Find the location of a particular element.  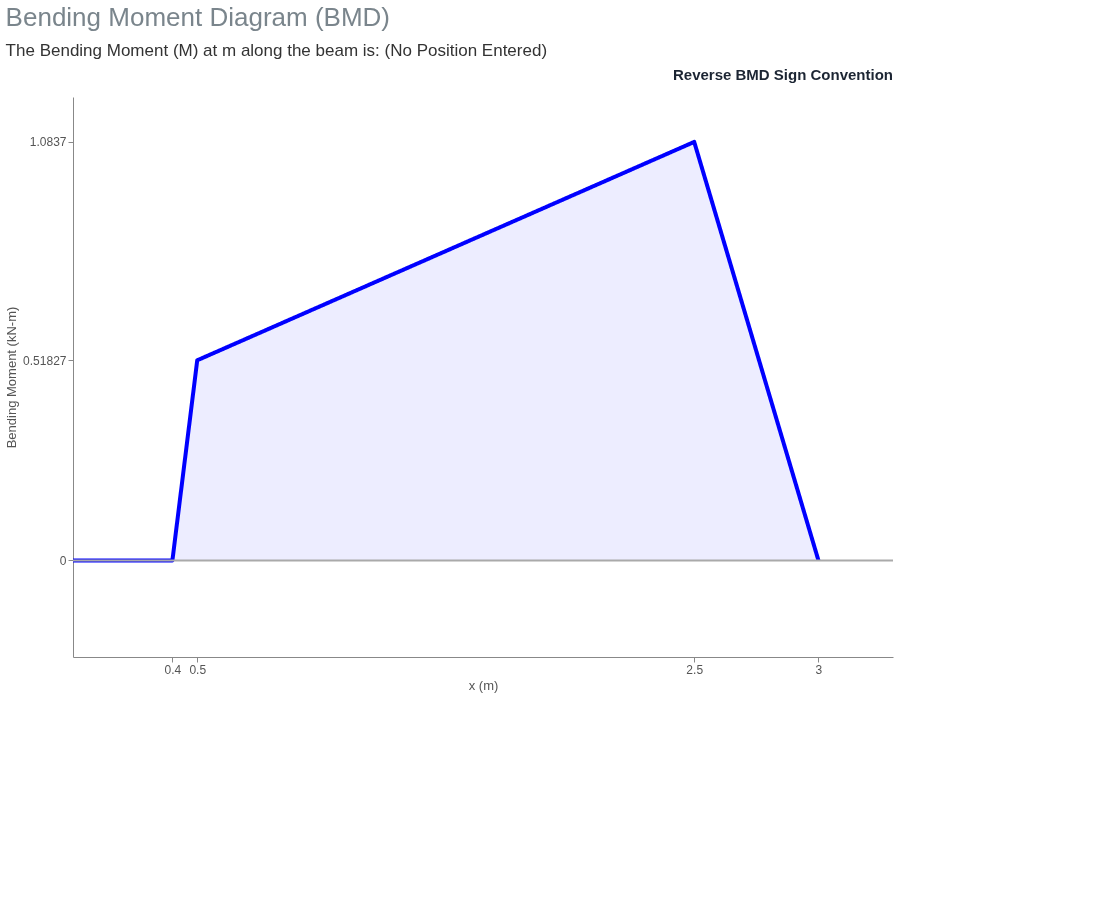

y-axis-title: Bending Moment (kN-m) is located at coordinates (12, 377).